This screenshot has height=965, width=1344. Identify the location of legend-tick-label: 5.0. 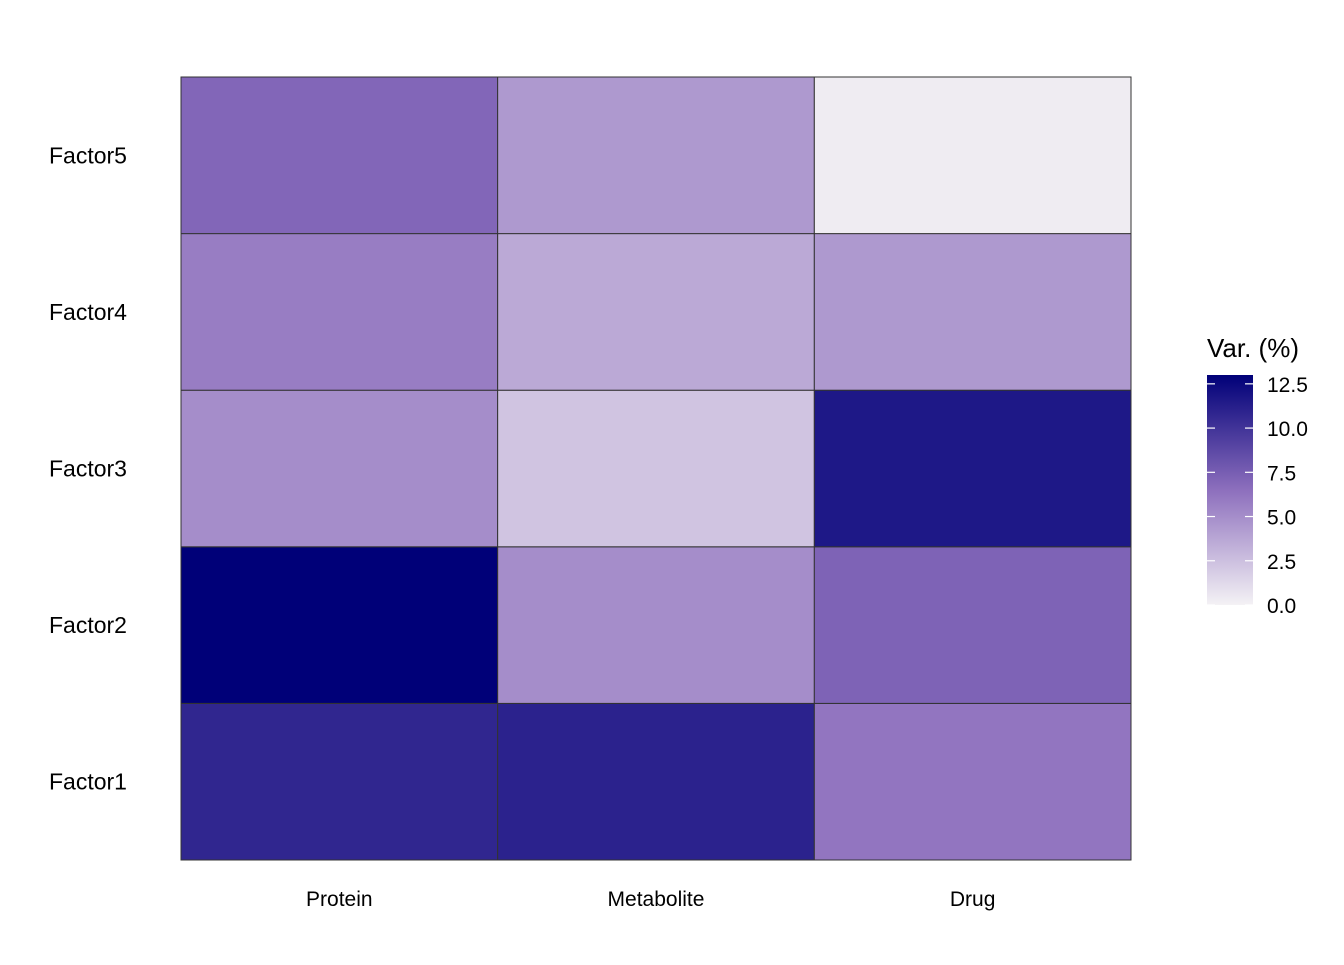
(1281, 518).